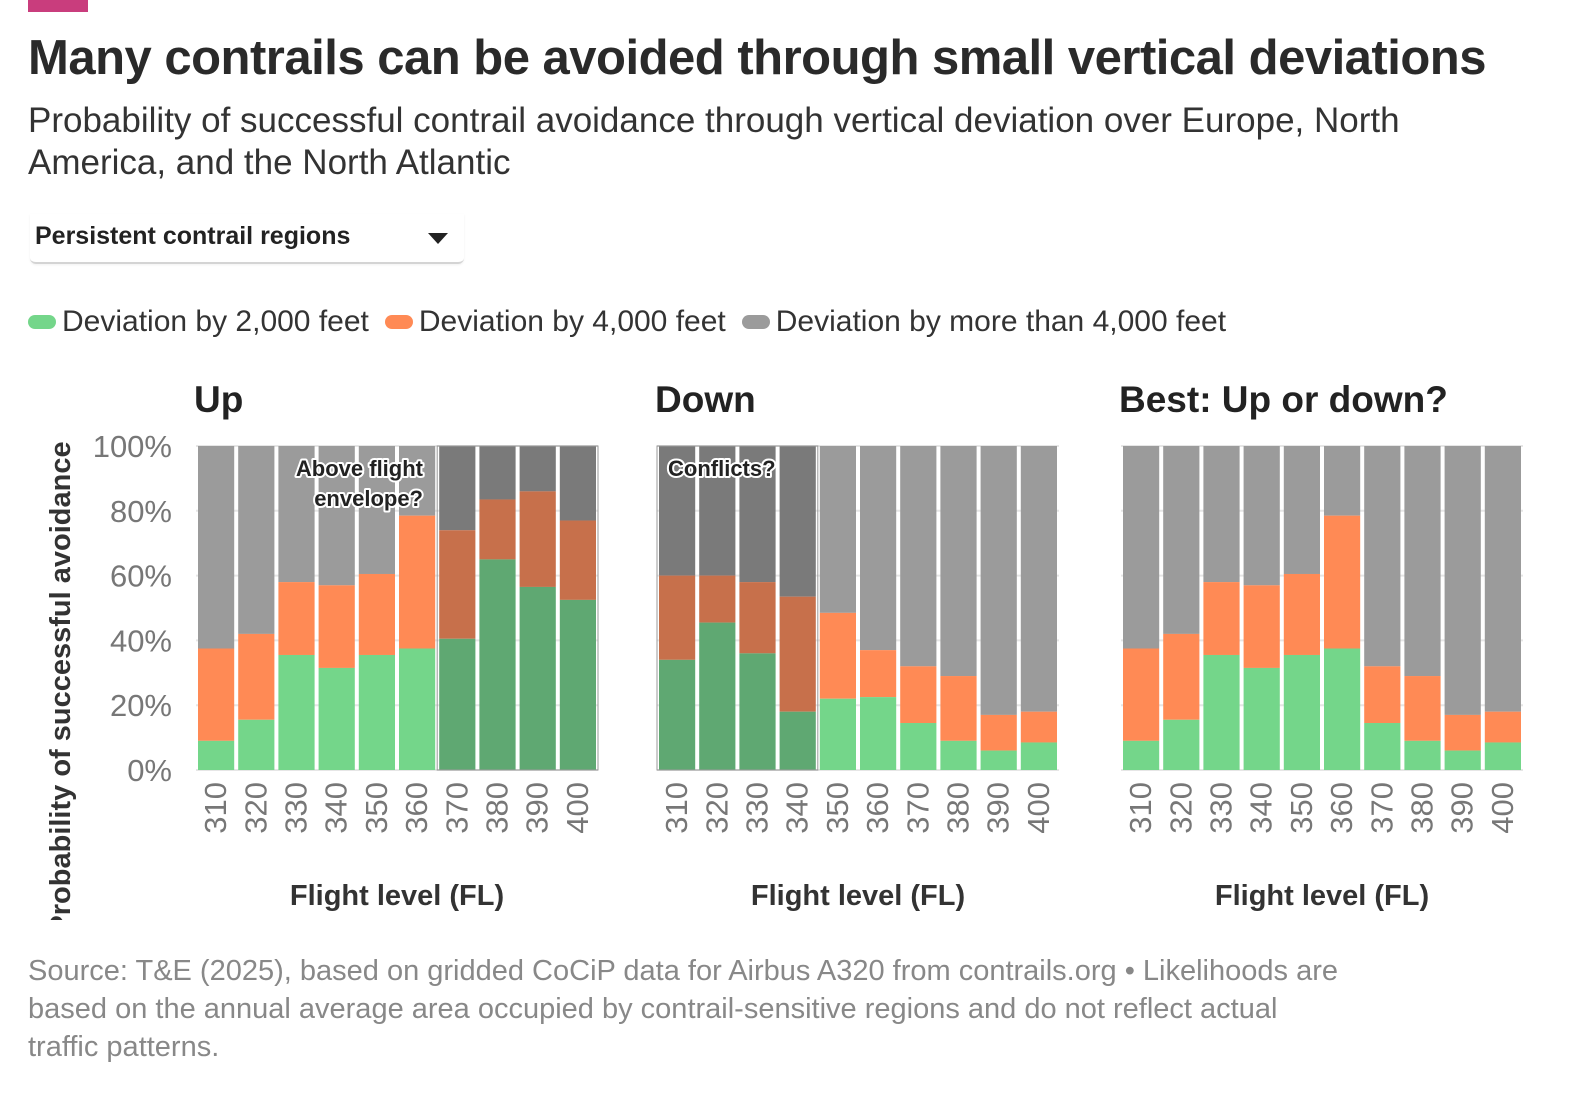 The height and width of the screenshot is (1108, 1588). What do you see at coordinates (1001, 321) in the screenshot?
I see `legend-label: Deviation by more than 4,000 feet` at bounding box center [1001, 321].